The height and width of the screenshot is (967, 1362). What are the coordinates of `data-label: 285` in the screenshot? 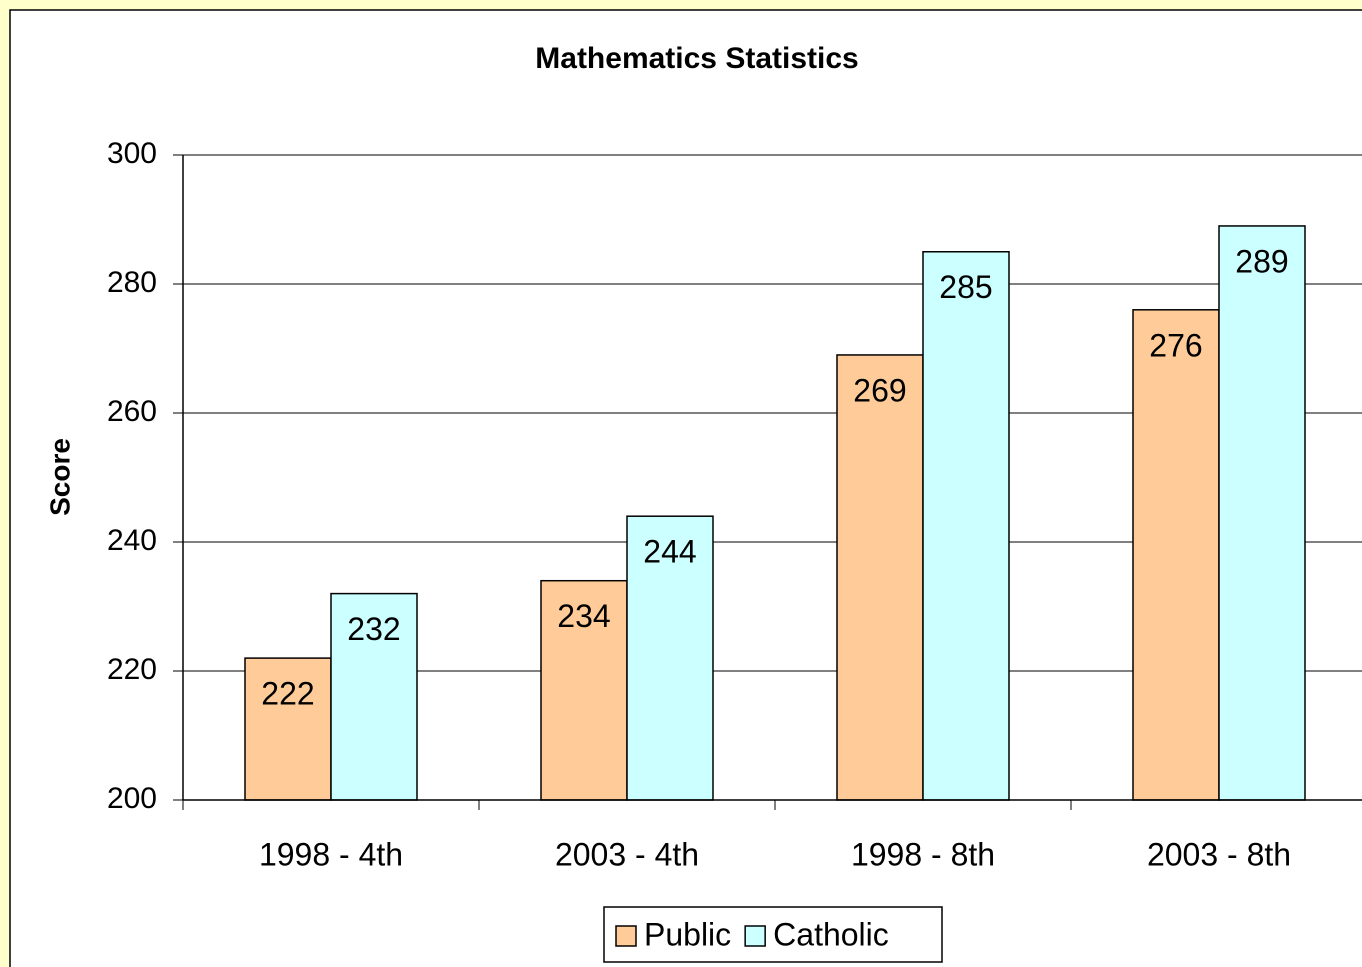 It's located at (965, 287).